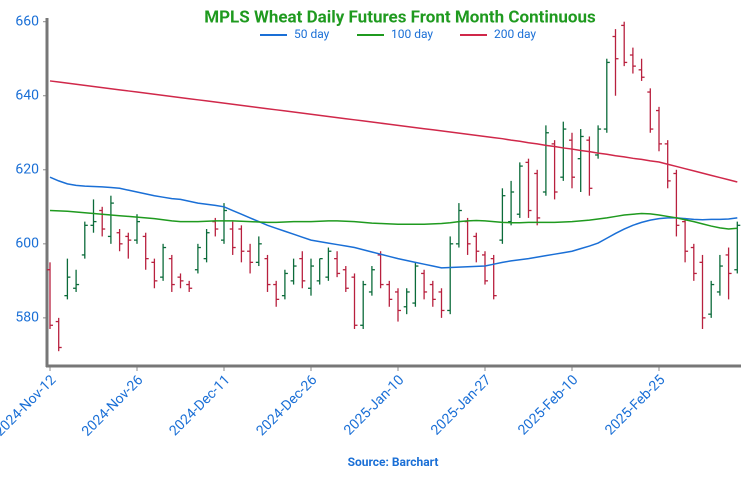 The width and height of the screenshot is (750, 483). What do you see at coordinates (312, 34) in the screenshot?
I see `legend-label: 50 day` at bounding box center [312, 34].